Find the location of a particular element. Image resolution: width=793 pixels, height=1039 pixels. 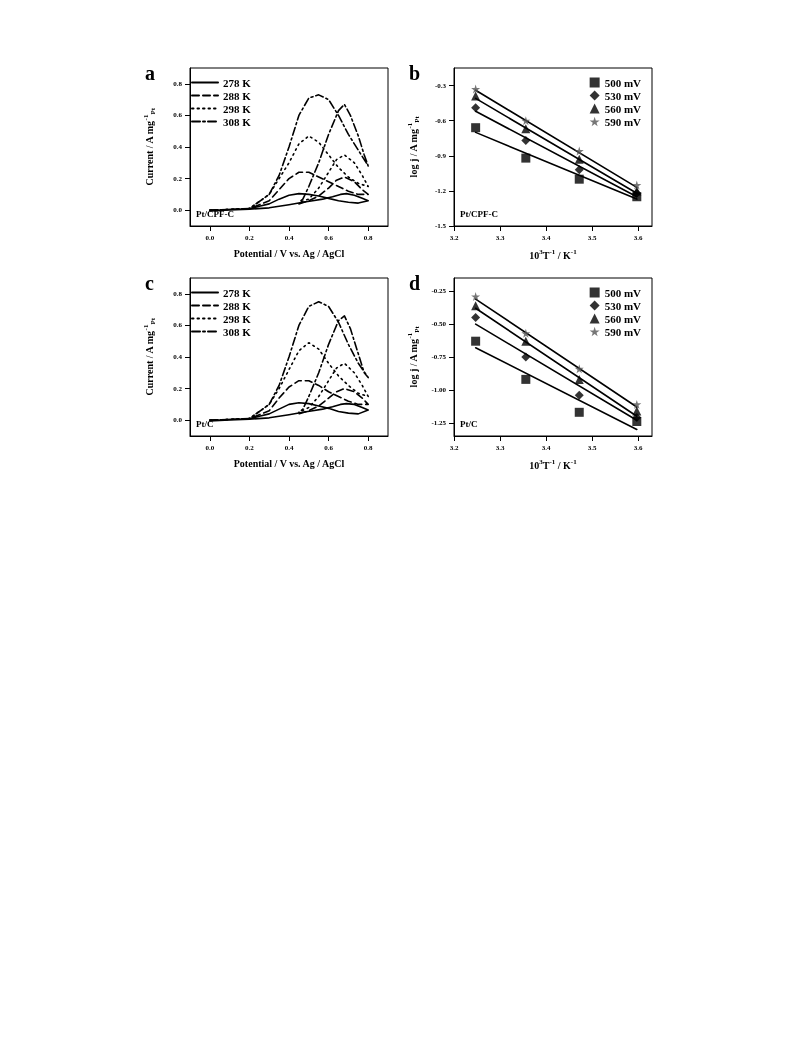

chart-title: d is located at coordinates (415, 283).